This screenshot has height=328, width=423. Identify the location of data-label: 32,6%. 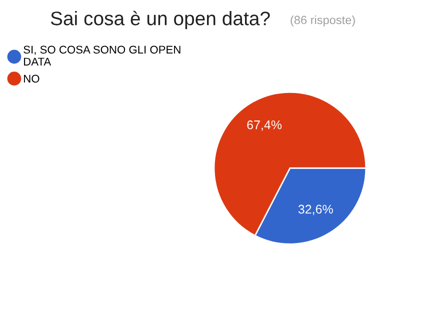
(315, 210).